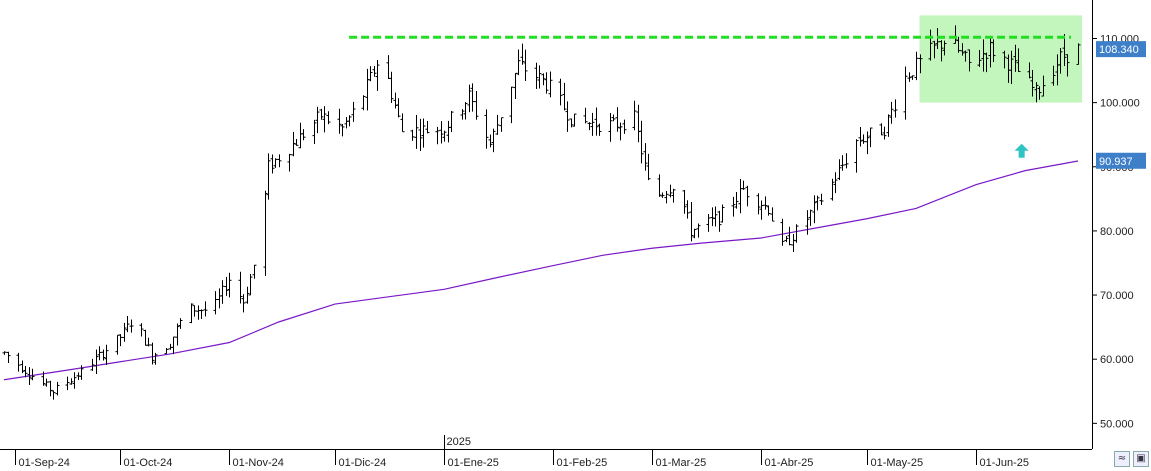  I want to click on y-tick-label: 100.000, so click(1120, 104).